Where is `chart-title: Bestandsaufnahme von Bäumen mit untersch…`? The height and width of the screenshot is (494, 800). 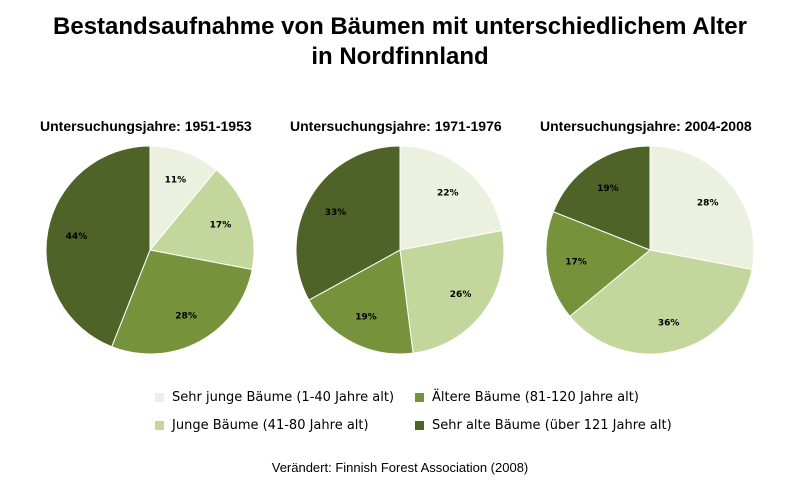
chart-title: Bestandsaufnahme von Bäumen mit untersch… is located at coordinates (400, 42).